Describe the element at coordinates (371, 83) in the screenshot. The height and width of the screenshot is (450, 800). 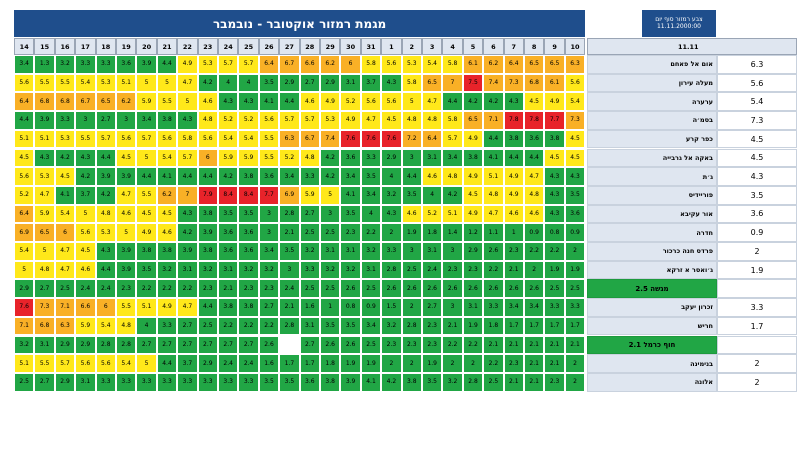
I see `heatmap-cell: 3.7` at that location.